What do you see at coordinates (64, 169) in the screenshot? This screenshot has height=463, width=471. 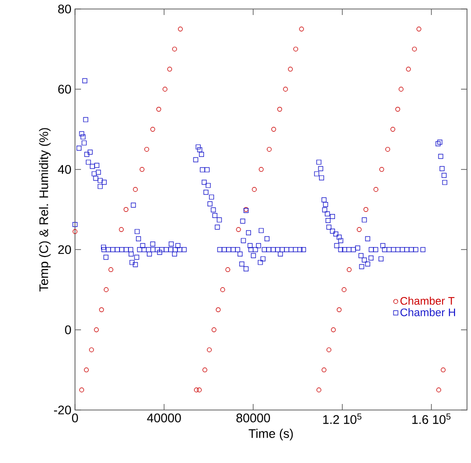 I see `y-tick-label: 40` at bounding box center [64, 169].